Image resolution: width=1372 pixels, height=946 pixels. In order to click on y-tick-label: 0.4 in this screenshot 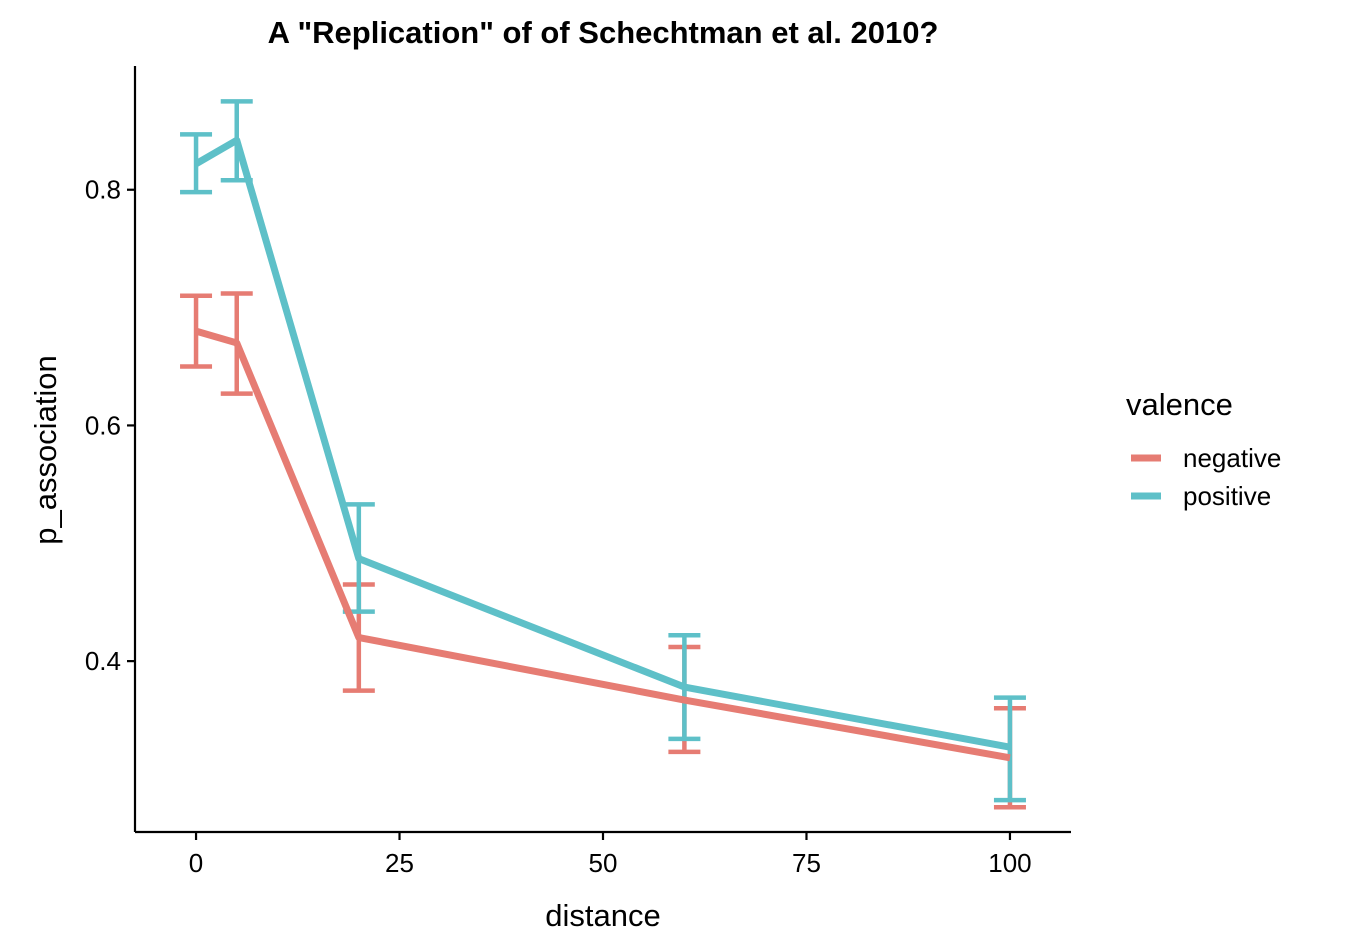, I will do `click(103, 661)`.